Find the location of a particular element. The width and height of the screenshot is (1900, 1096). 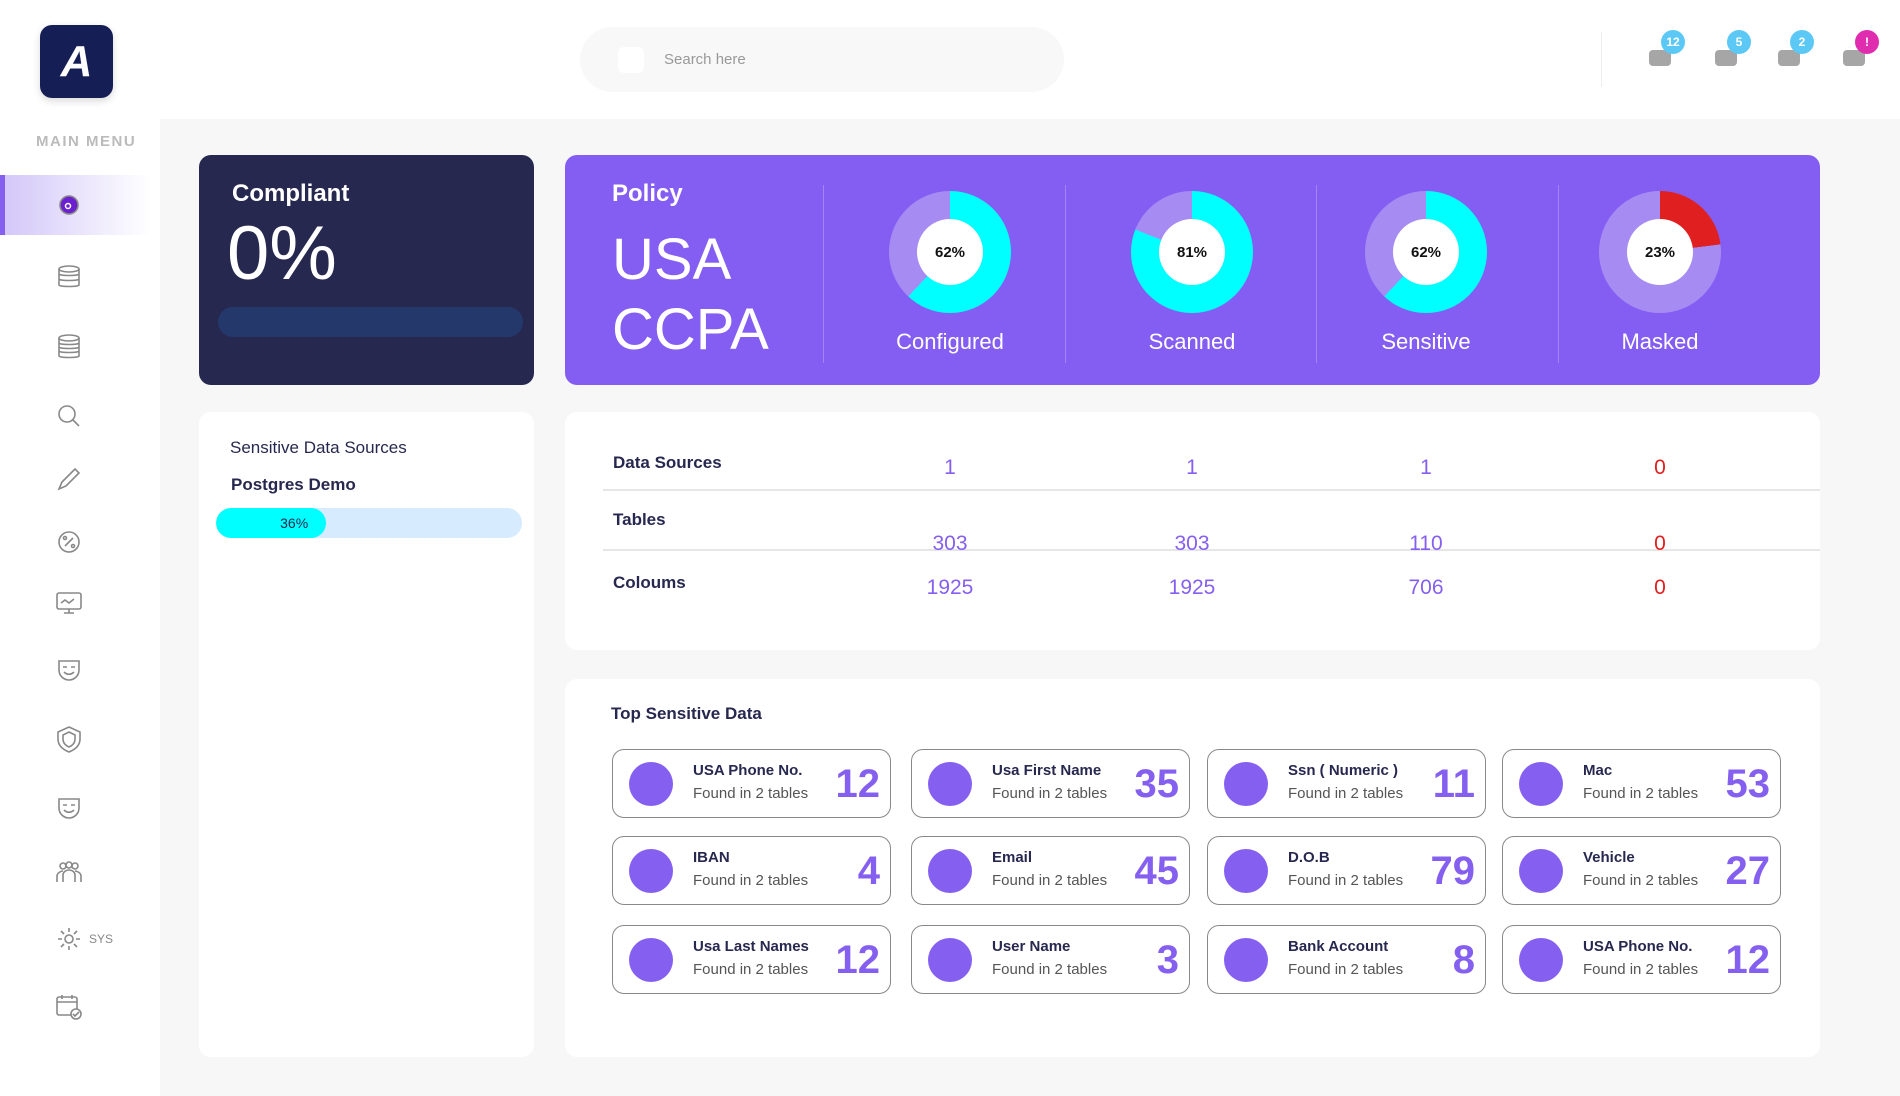

compliant-progress-bar is located at coordinates (370, 322).